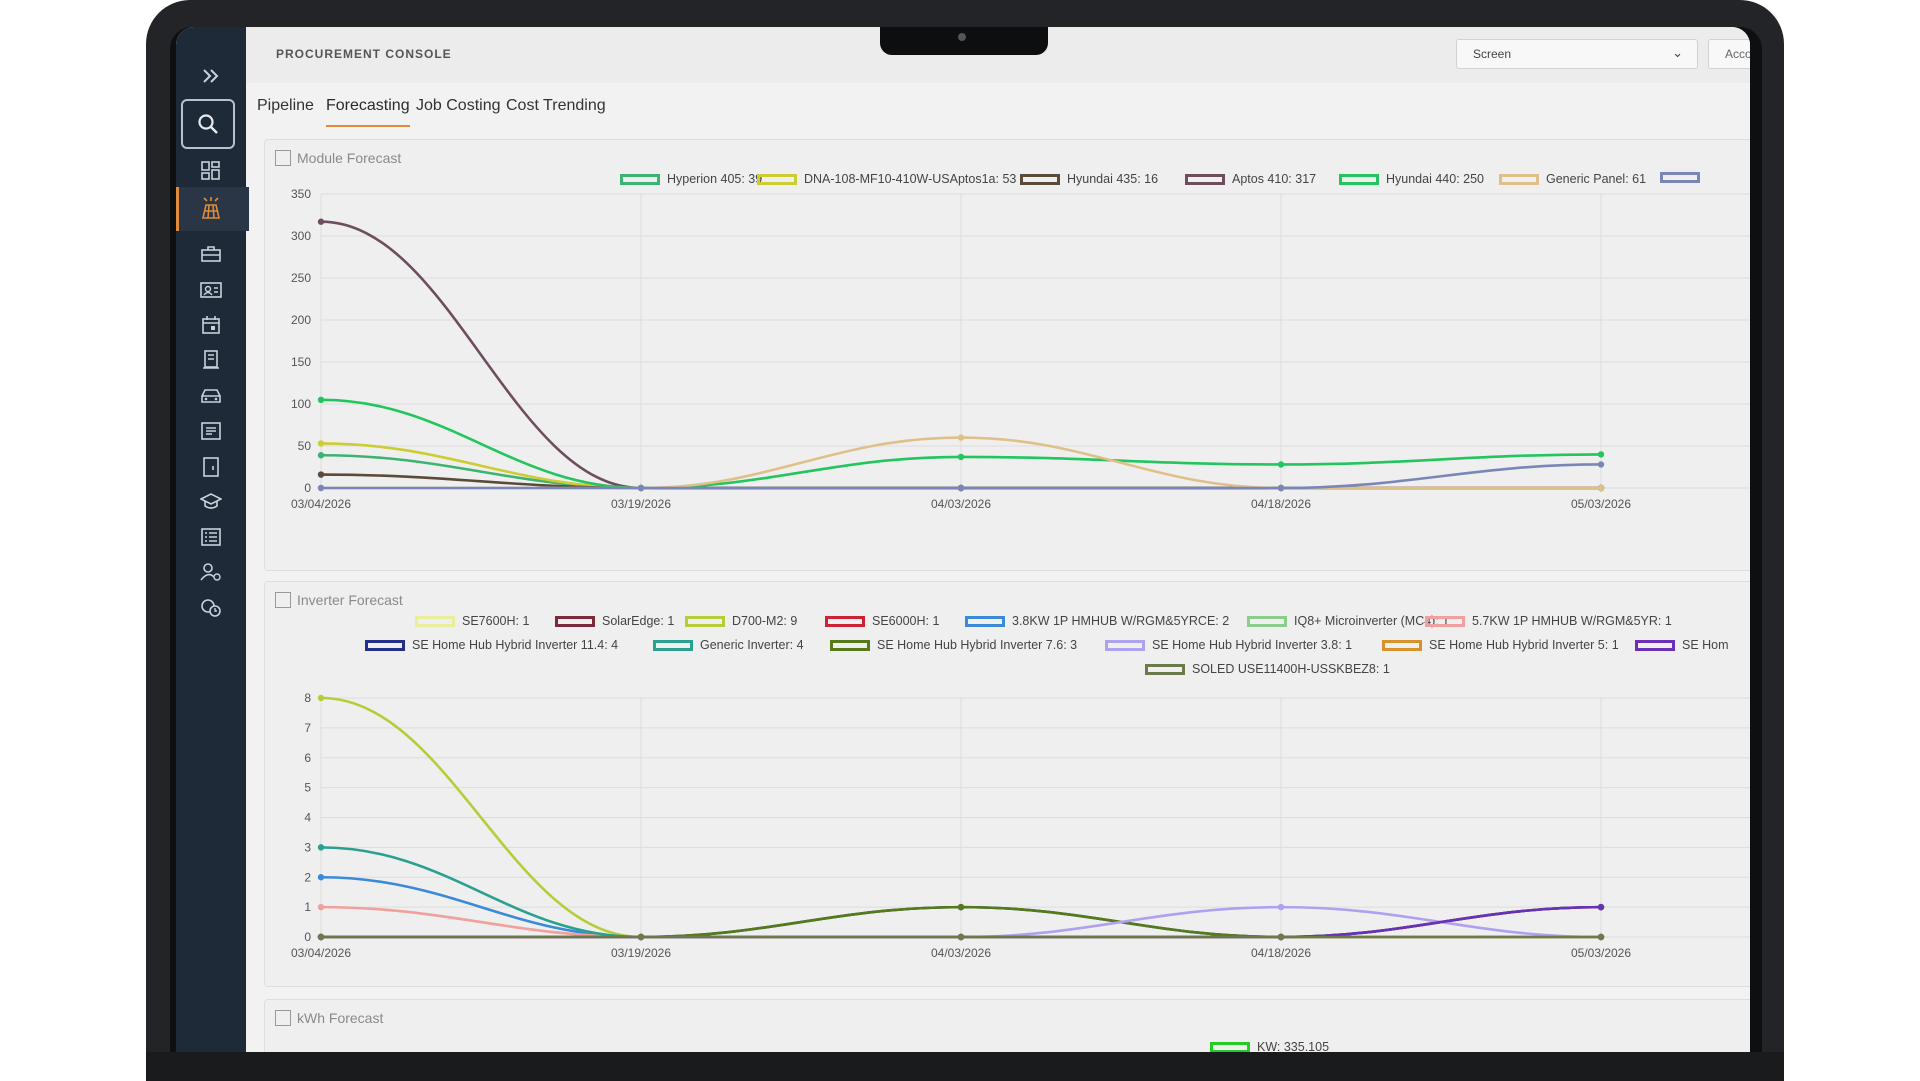 Image resolution: width=1920 pixels, height=1081 pixels. Describe the element at coordinates (211, 360) in the screenshot. I see `document-icon` at that location.